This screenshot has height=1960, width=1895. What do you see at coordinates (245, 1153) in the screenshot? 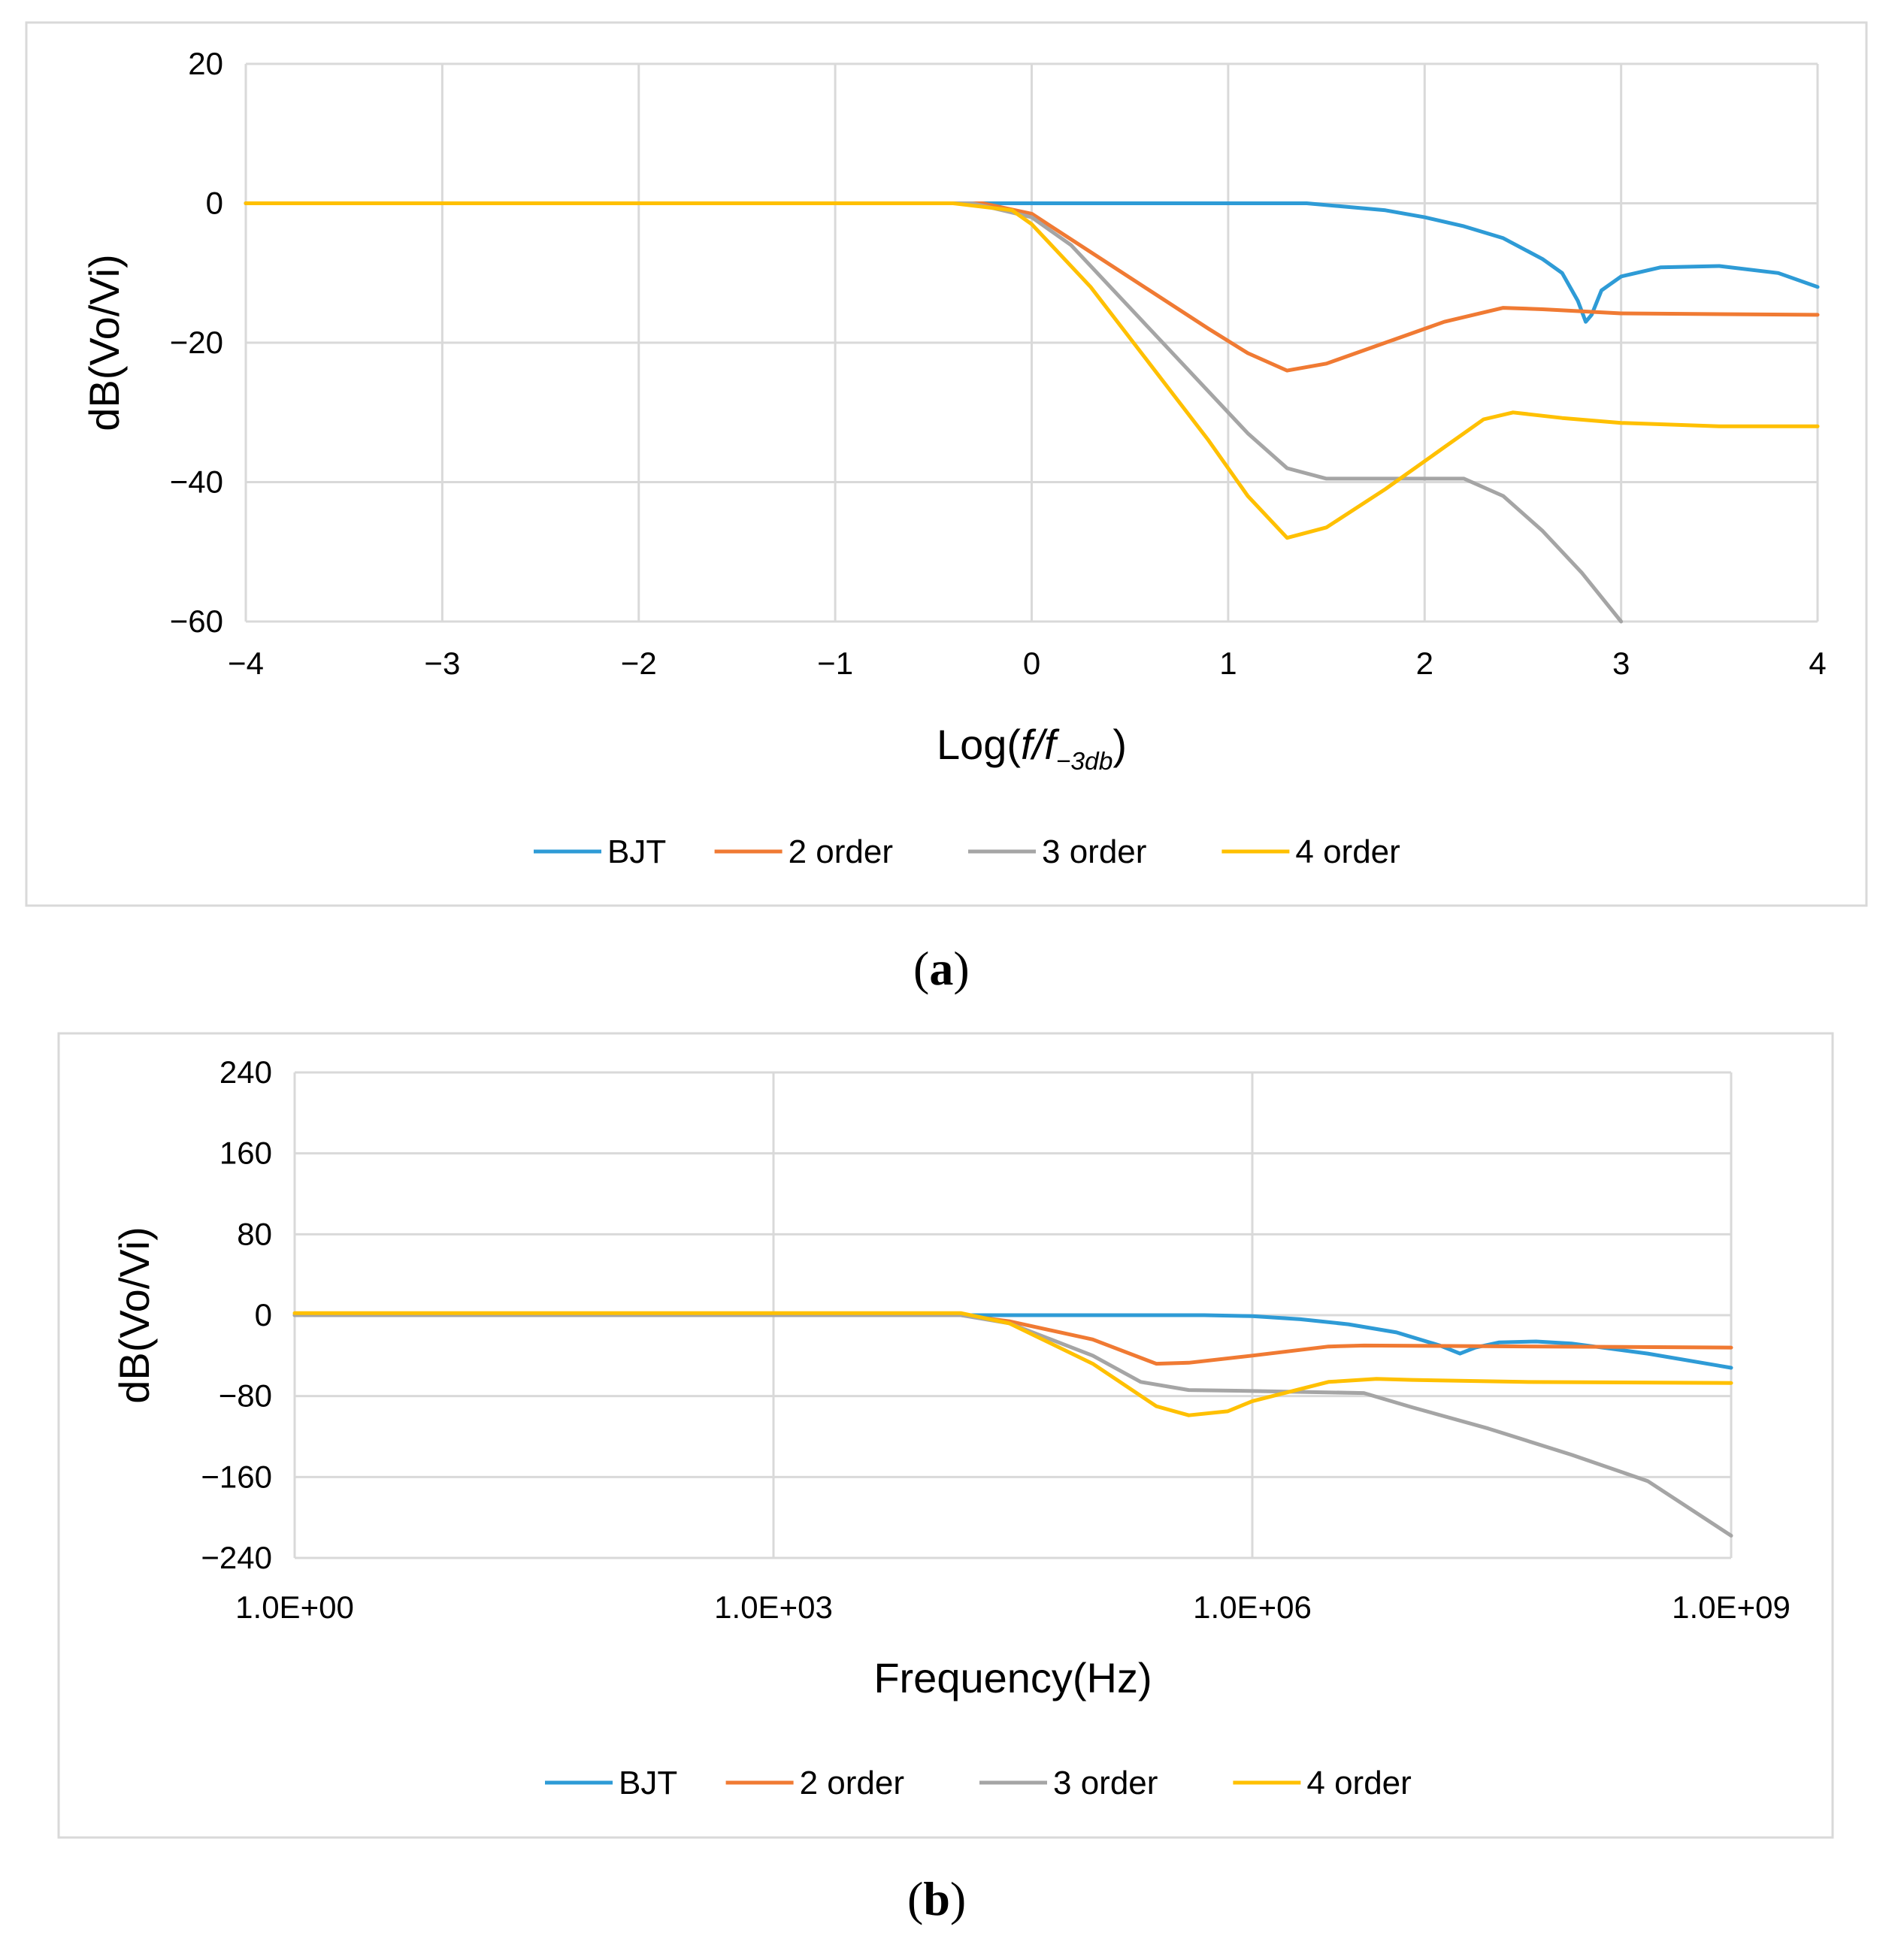
I see `y-tick-label: 160` at bounding box center [245, 1153].